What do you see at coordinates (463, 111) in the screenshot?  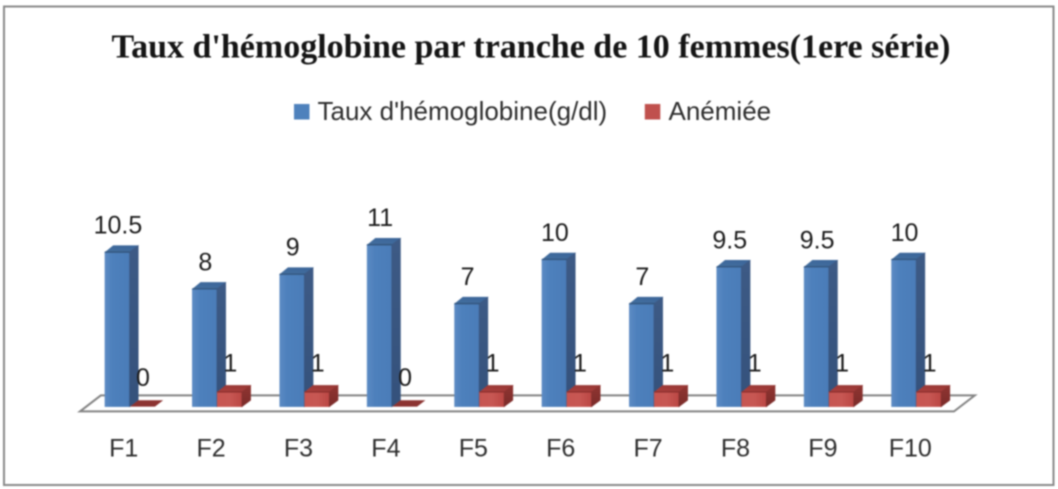 I see `svg-text: Taux d'hémoglobine(g/dl)` at bounding box center [463, 111].